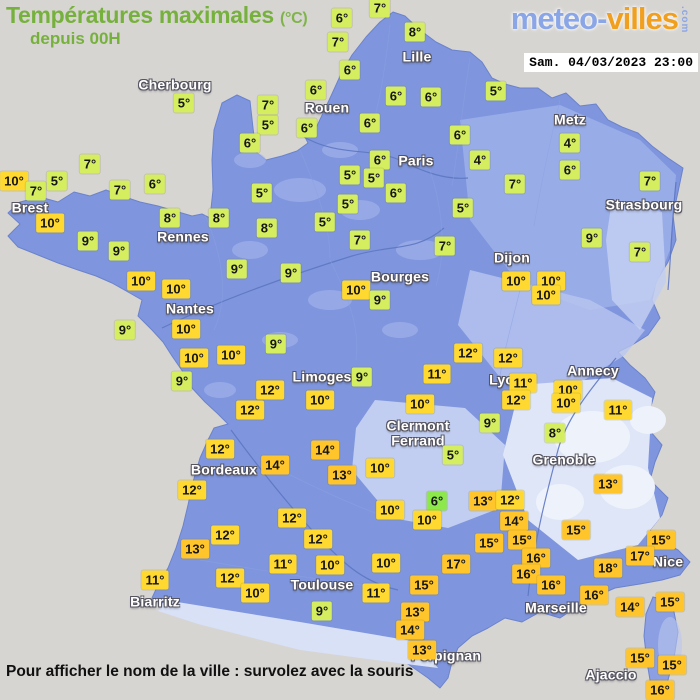 The height and width of the screenshot is (700, 700). What do you see at coordinates (559, 18) in the screenshot?
I see `logo-part-blue: meteo-` at bounding box center [559, 18].